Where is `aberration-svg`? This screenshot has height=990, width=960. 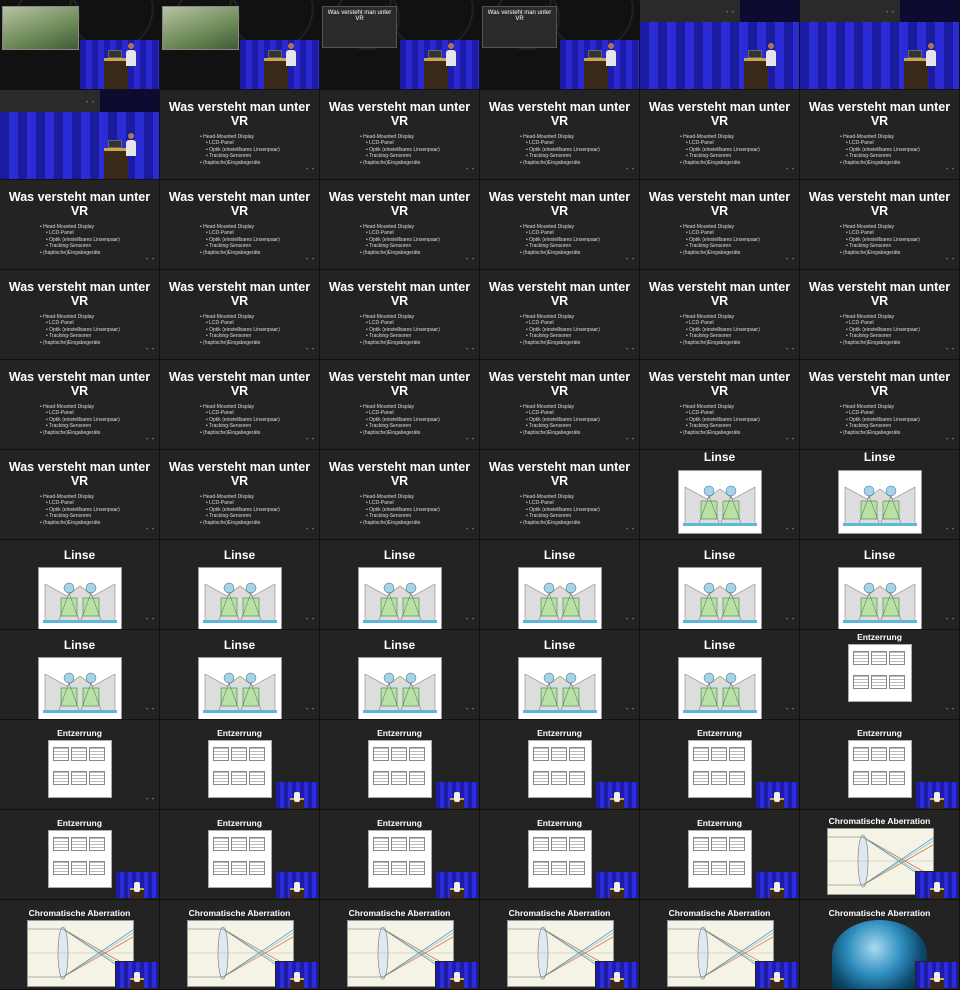 aberration-svg is located at coordinates (721, 953).